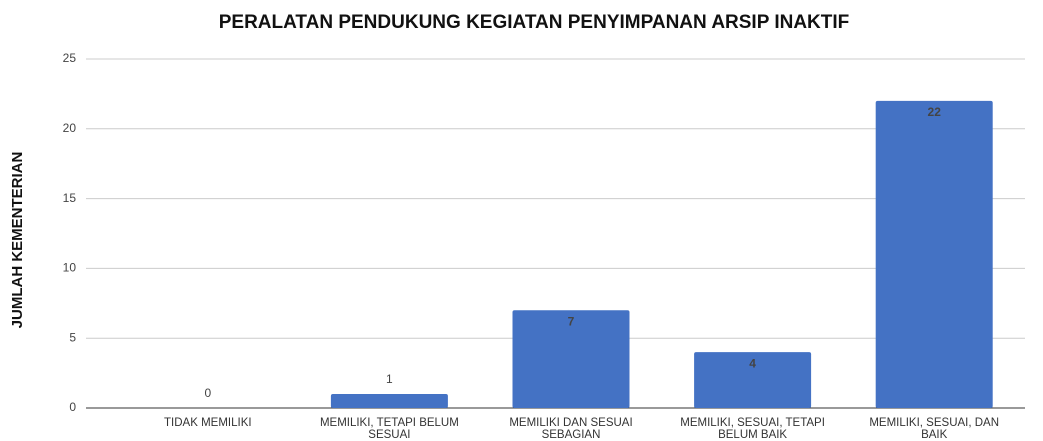 The image size is (1043, 441). I want to click on x-tick-label: MEMILIKI DAN SESUAI SEBAGIAN, so click(571, 429).